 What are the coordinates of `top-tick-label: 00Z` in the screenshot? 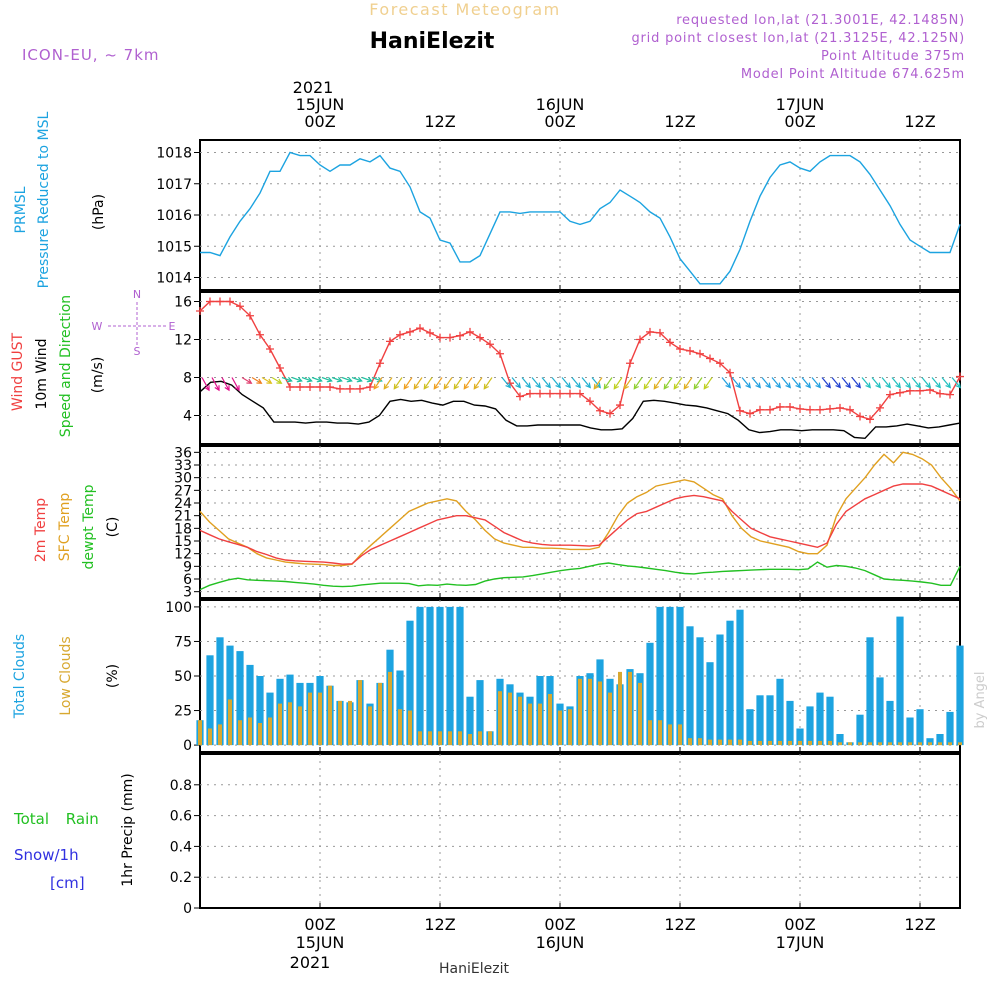 It's located at (799, 121).